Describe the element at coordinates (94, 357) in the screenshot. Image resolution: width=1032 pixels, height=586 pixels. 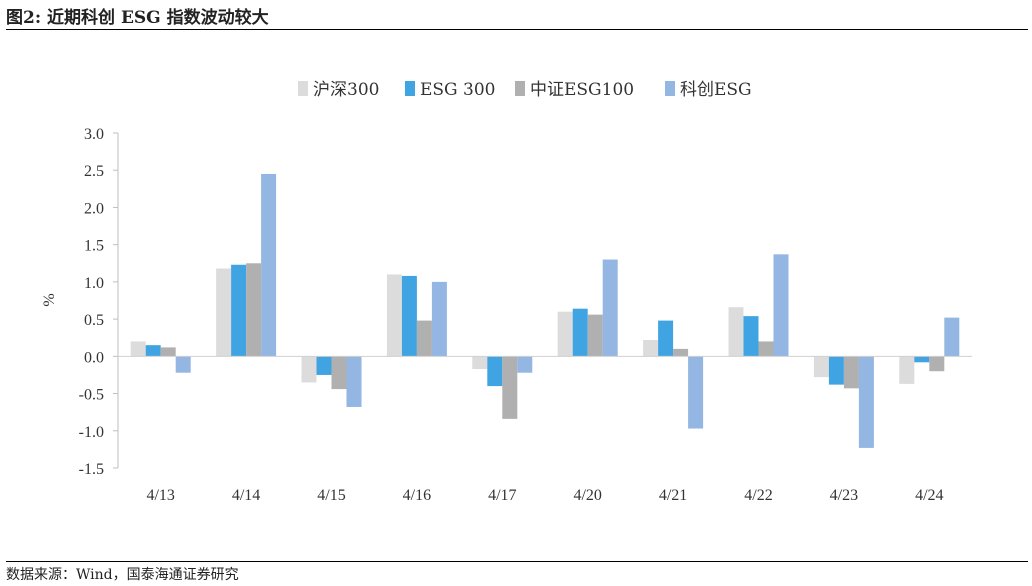
I see `y-tick-label: 0.0` at that location.